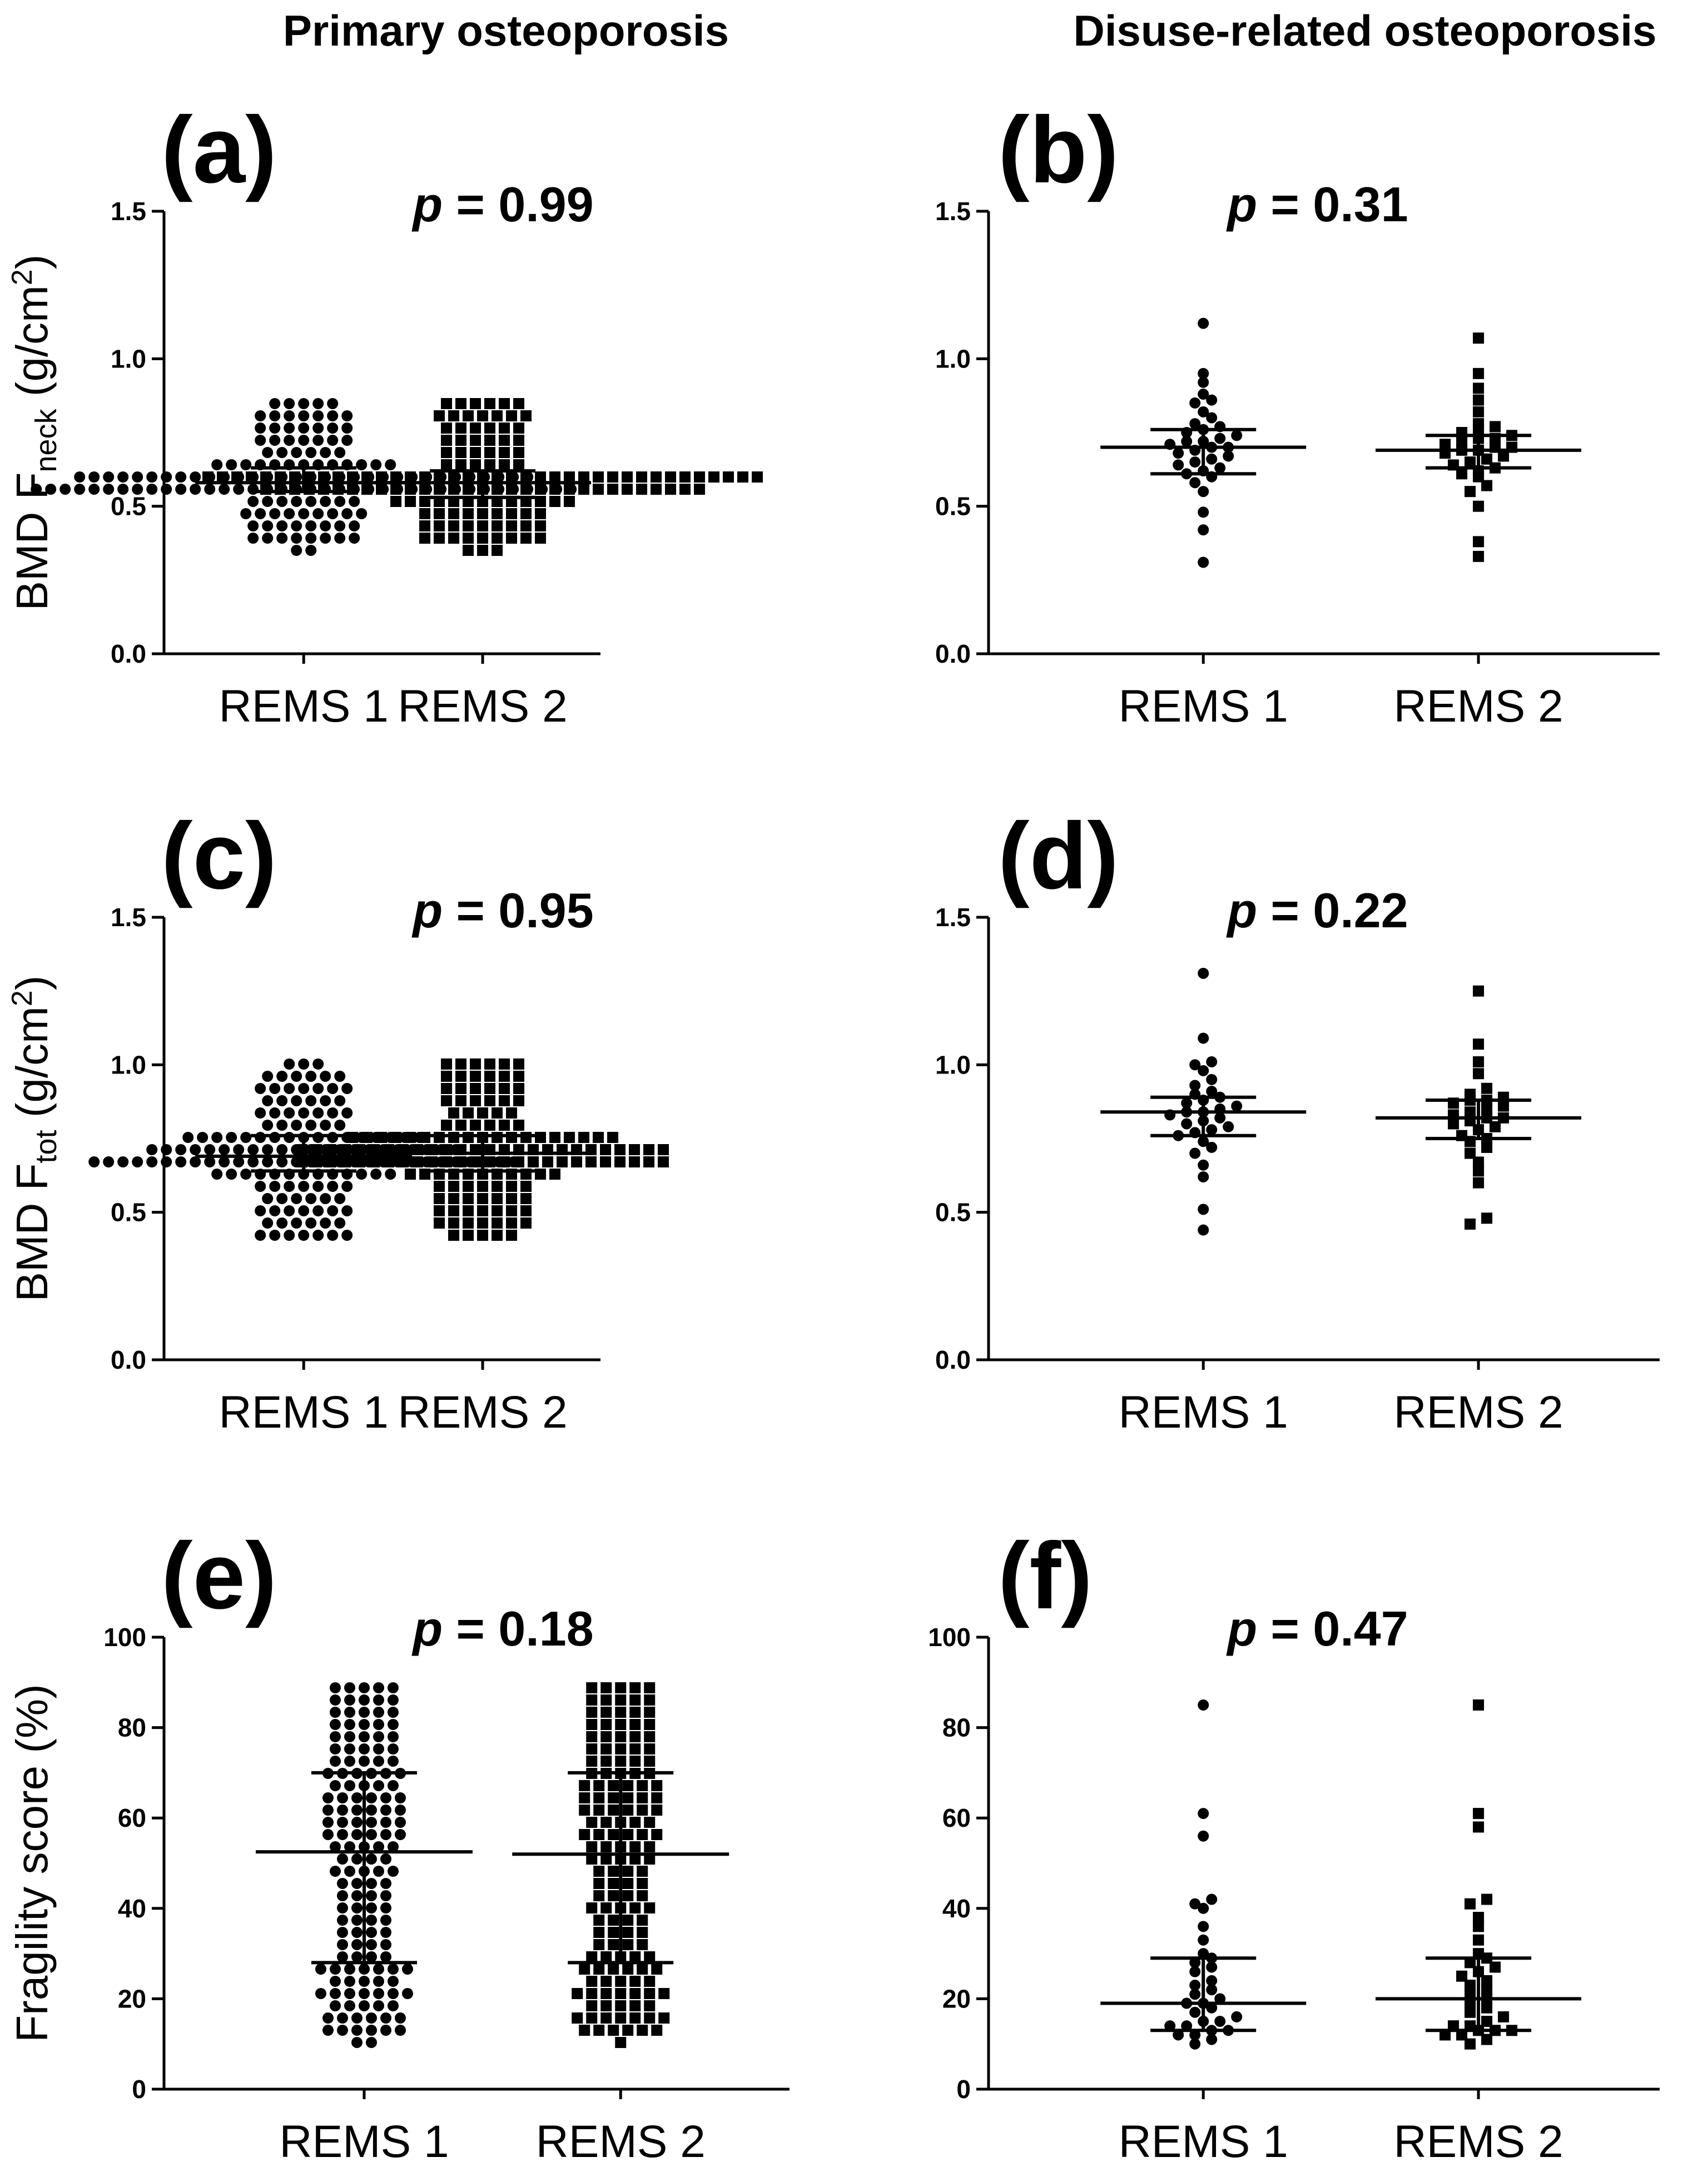 This screenshot has width=1708, height=2172. What do you see at coordinates (128, 358) in the screenshot?
I see `y-tick-label-a: 1.0` at bounding box center [128, 358].